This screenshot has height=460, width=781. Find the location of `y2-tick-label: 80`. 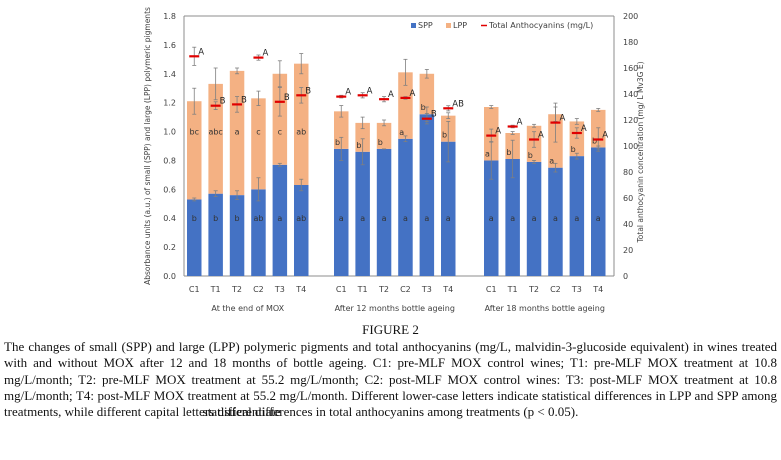

y2-tick-label: 80 is located at coordinates (628, 172).